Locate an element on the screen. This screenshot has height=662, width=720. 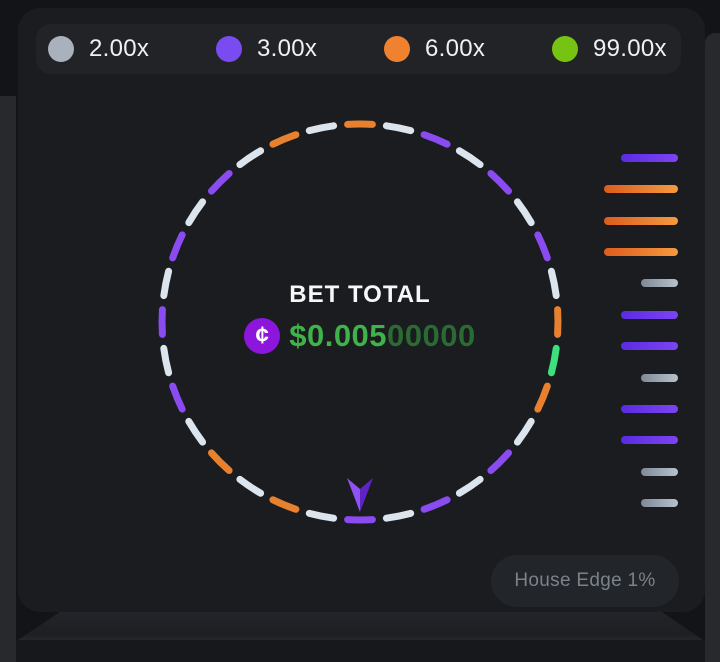
legend-item-3.00x: 3.00x is located at coordinates (300, 49).